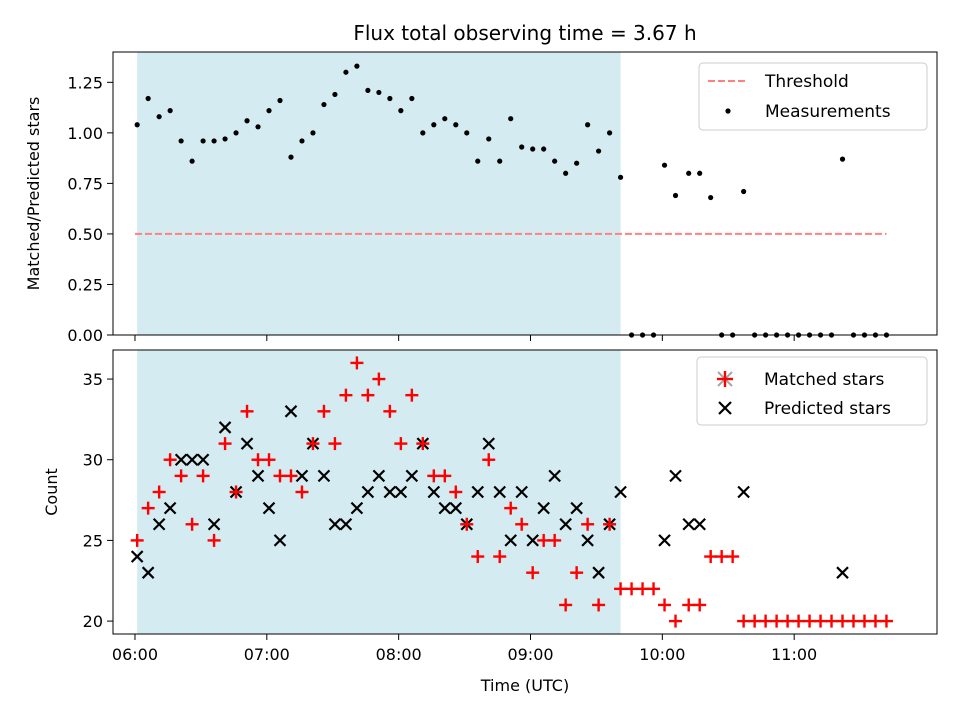  What do you see at coordinates (85, 183) in the screenshot?
I see `top-y-tick-label: 0.75` at bounding box center [85, 183].